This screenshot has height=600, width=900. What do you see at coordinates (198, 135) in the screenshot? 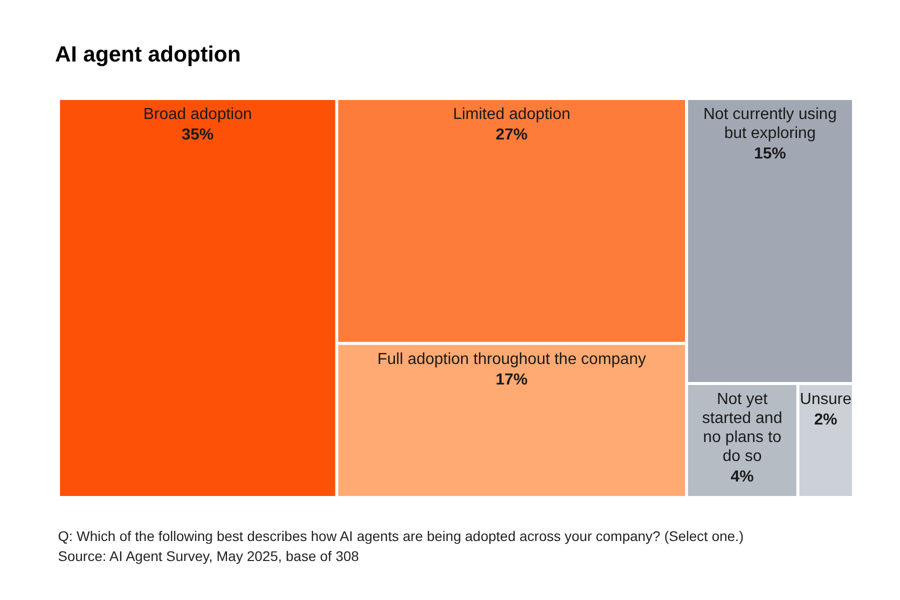
I see `data-label: 35%` at bounding box center [198, 135].